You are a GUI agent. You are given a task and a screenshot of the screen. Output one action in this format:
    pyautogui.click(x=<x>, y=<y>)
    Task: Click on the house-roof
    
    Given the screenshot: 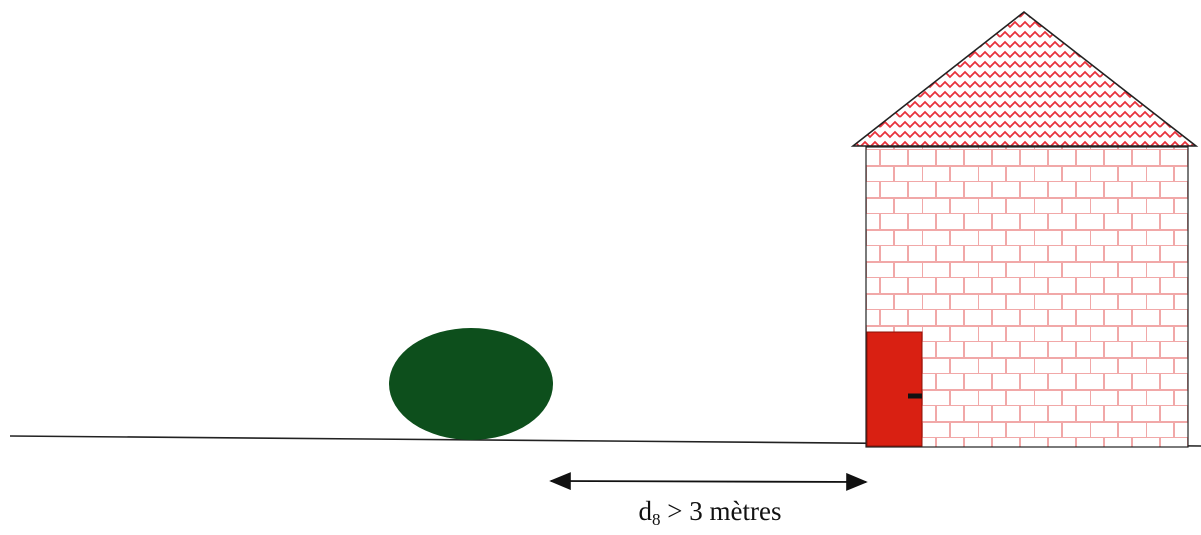 What is the action you would take?
    pyautogui.click(x=1024, y=78)
    